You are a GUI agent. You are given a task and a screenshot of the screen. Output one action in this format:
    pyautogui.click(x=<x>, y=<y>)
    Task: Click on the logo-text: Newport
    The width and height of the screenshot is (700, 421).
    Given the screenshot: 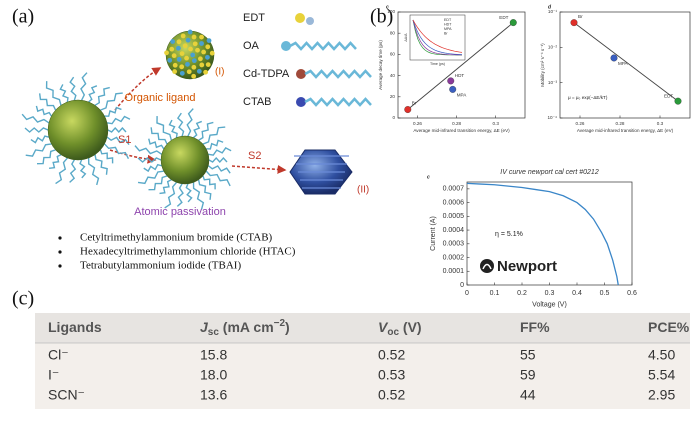 What is the action you would take?
    pyautogui.click(x=527, y=266)
    